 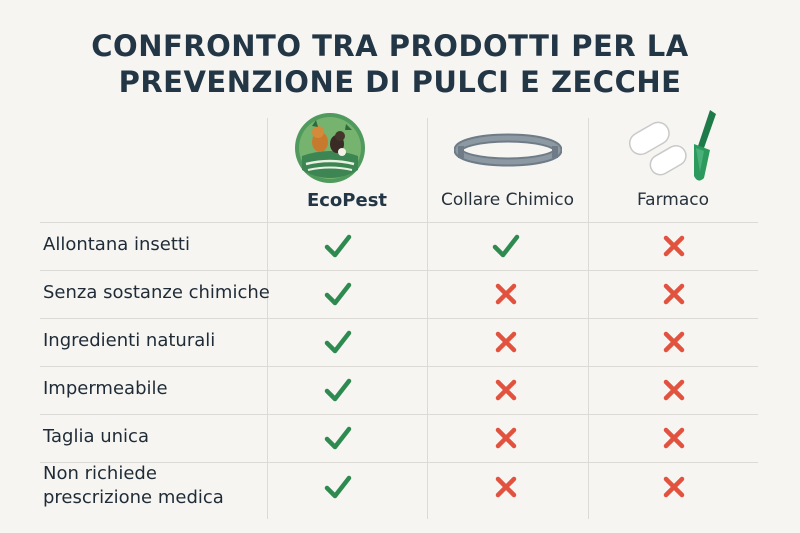 I want to click on column-header-ecopest: EcoPest, so click(x=347, y=163).